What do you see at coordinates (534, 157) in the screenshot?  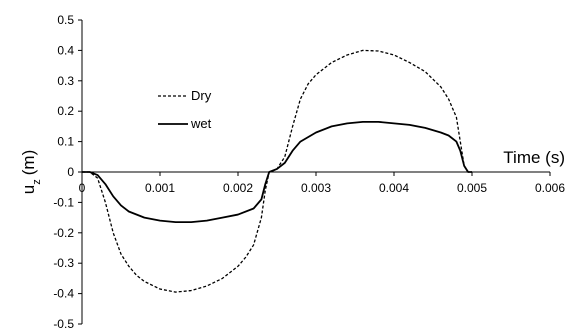 I see `x-axis-label: Time (s)` at bounding box center [534, 157].